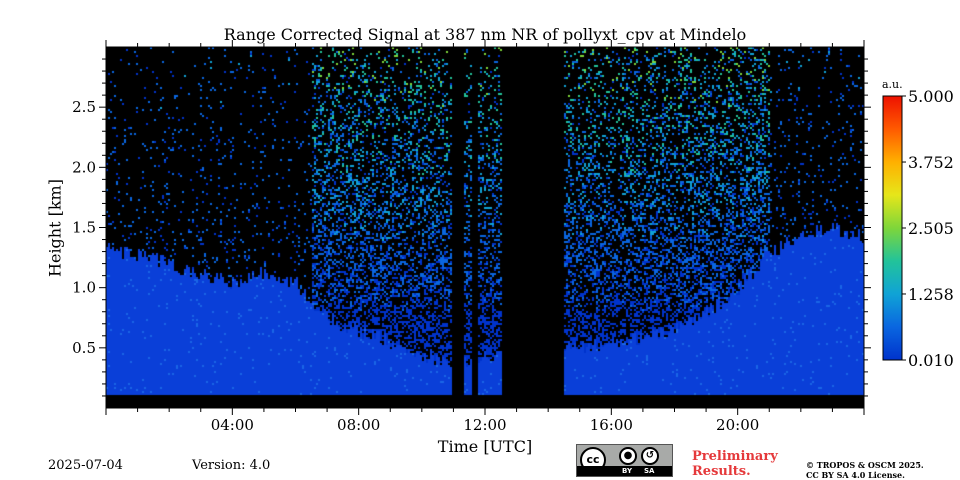  I want to click on y-tick-label: 2.0, so click(84, 167).